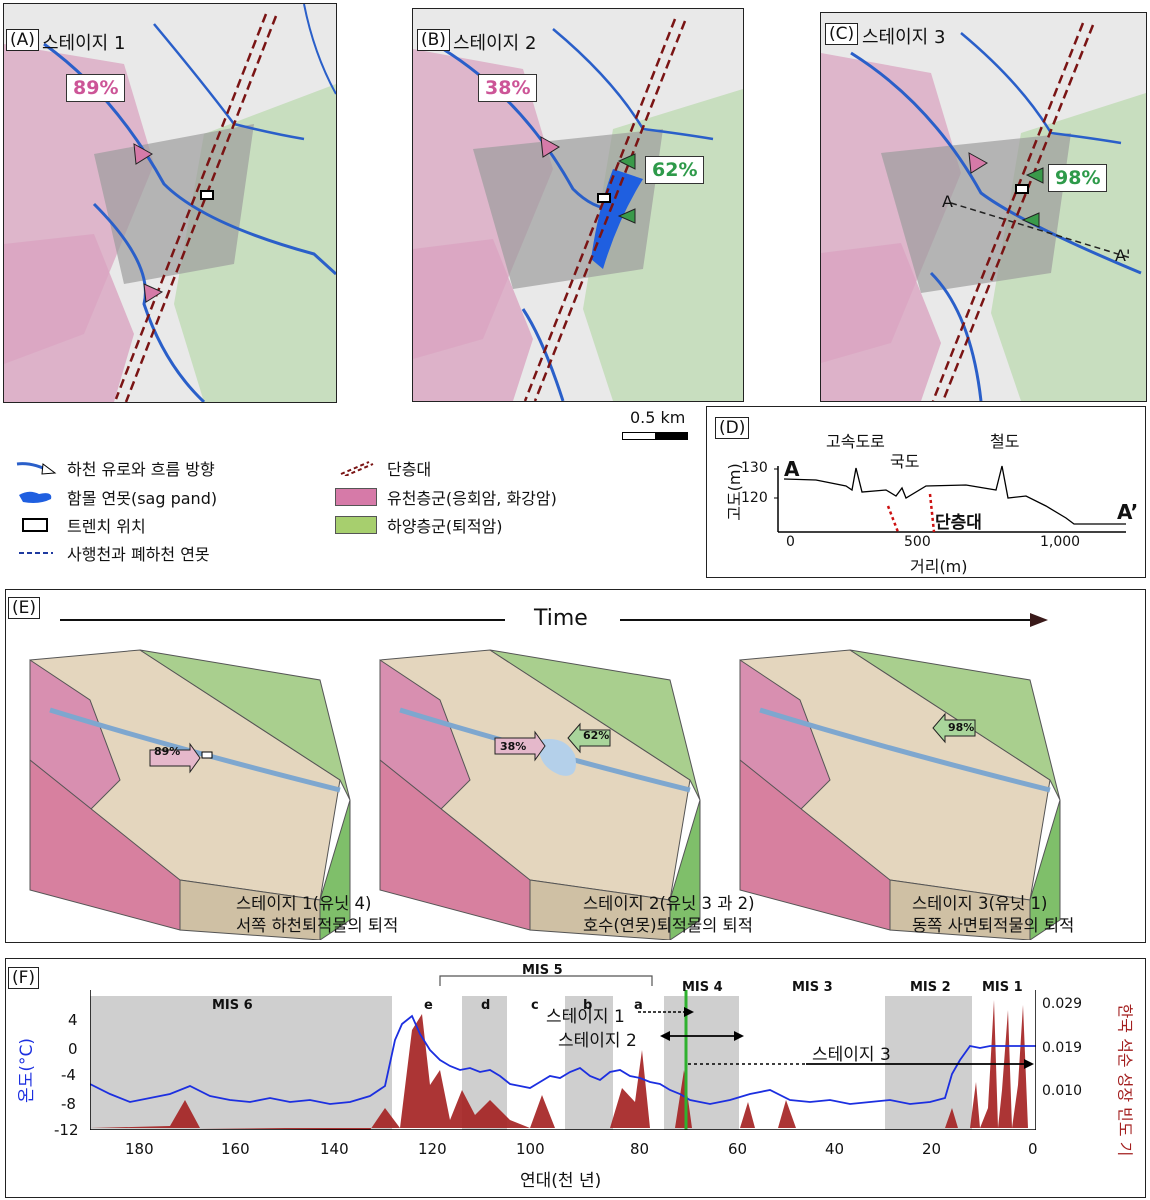 Image resolution: width=1150 pixels, height=1200 pixels. Describe the element at coordinates (35, 525) in the screenshot. I see `trench-icon` at that location.